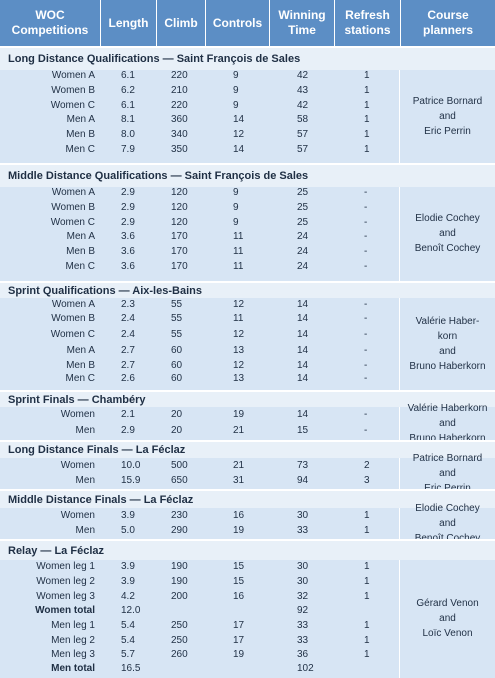 The image size is (495, 678). Describe the element at coordinates (447, 218) in the screenshot. I see `planner-line: Elodie Cochey` at that location.